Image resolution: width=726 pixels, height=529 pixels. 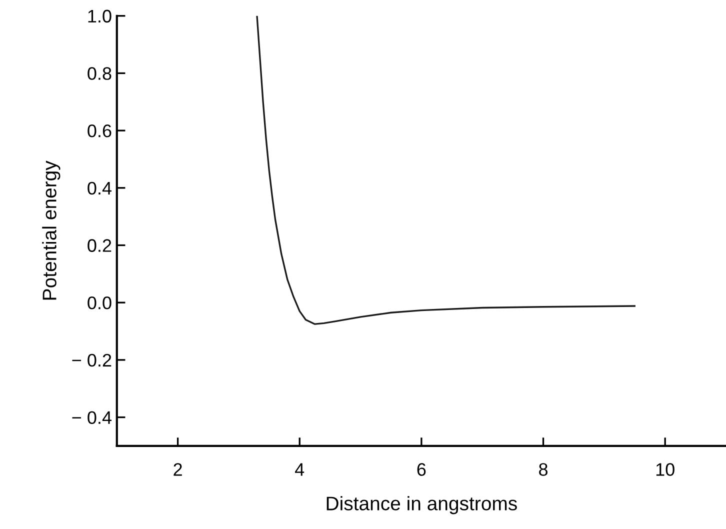 What do you see at coordinates (543, 469) in the screenshot?
I see `x-tick-label: 8` at bounding box center [543, 469].